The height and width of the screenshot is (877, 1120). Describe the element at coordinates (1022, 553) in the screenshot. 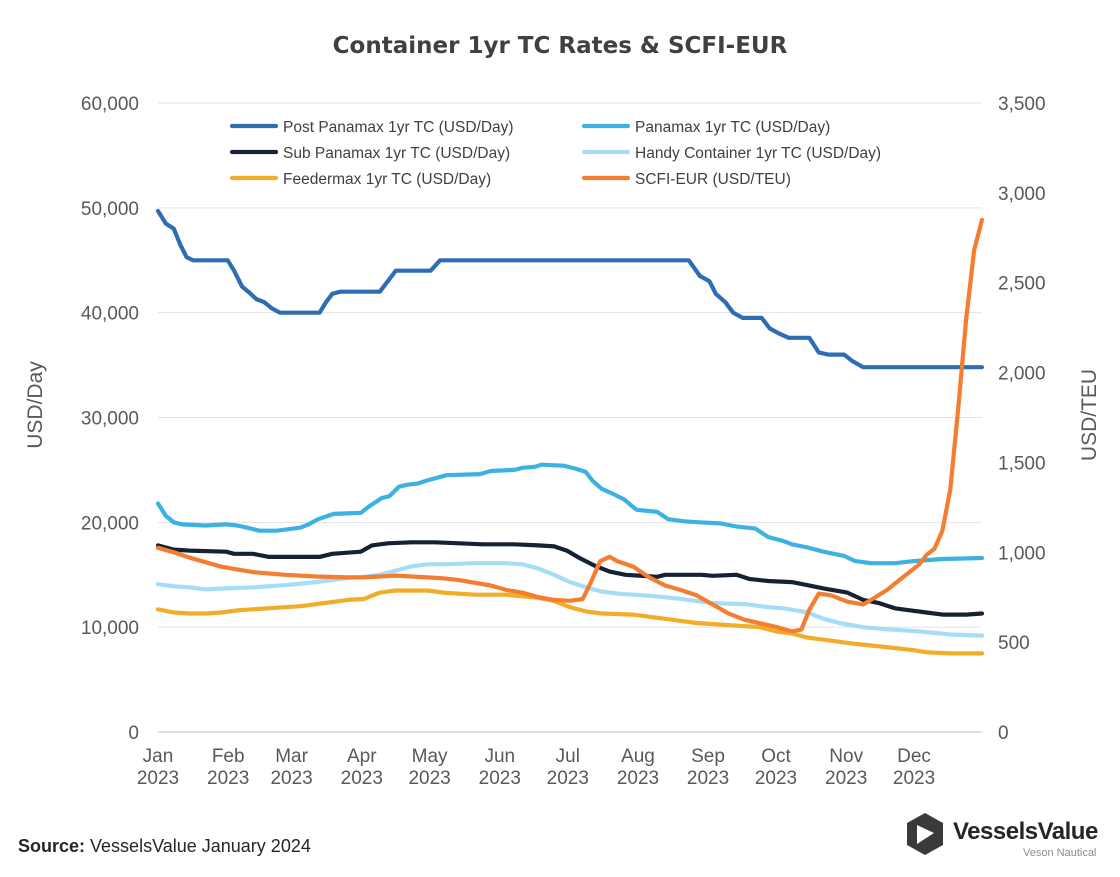

I see `right-tick-label: 1,000` at that location.